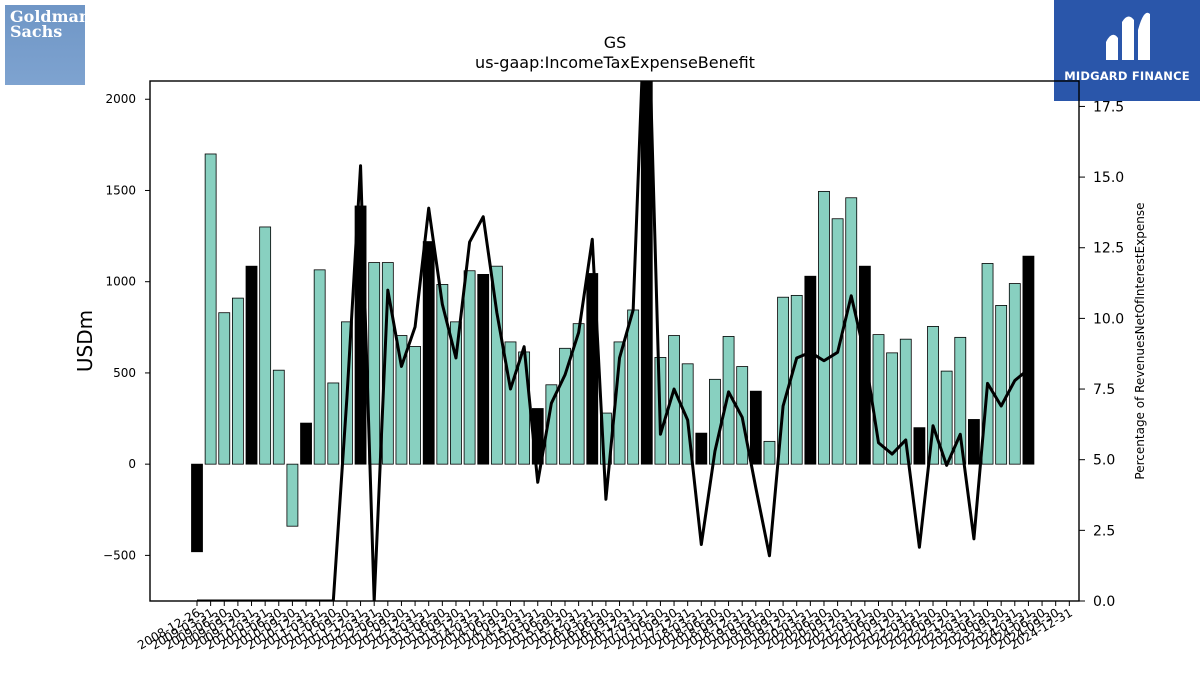 The height and width of the screenshot is (675, 1200). Describe the element at coordinates (119, 555) in the screenshot. I see `y-tick-label-0: −500` at that location.